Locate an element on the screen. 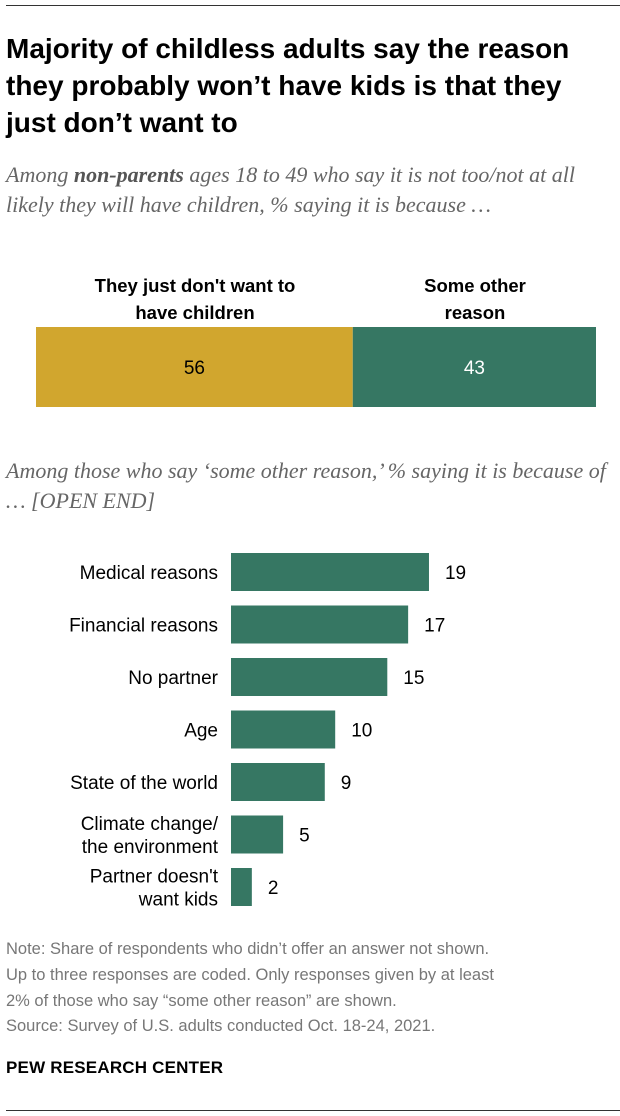  brand-name: PEW RESEARCH CENTER is located at coordinates (115, 1067).